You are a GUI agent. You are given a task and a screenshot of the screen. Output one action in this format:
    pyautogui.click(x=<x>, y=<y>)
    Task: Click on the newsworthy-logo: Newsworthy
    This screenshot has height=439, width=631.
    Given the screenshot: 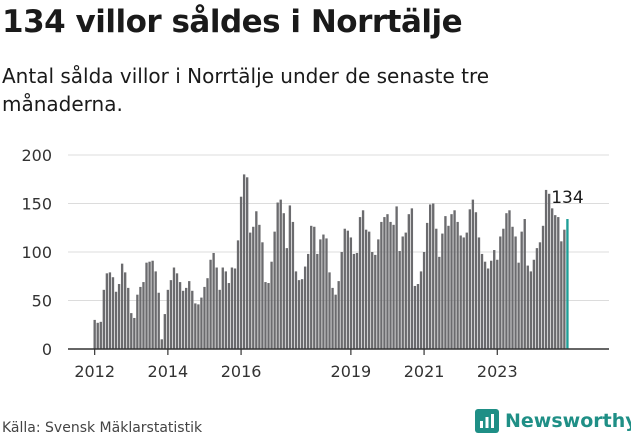 What is the action you would take?
    pyautogui.click(x=553, y=421)
    